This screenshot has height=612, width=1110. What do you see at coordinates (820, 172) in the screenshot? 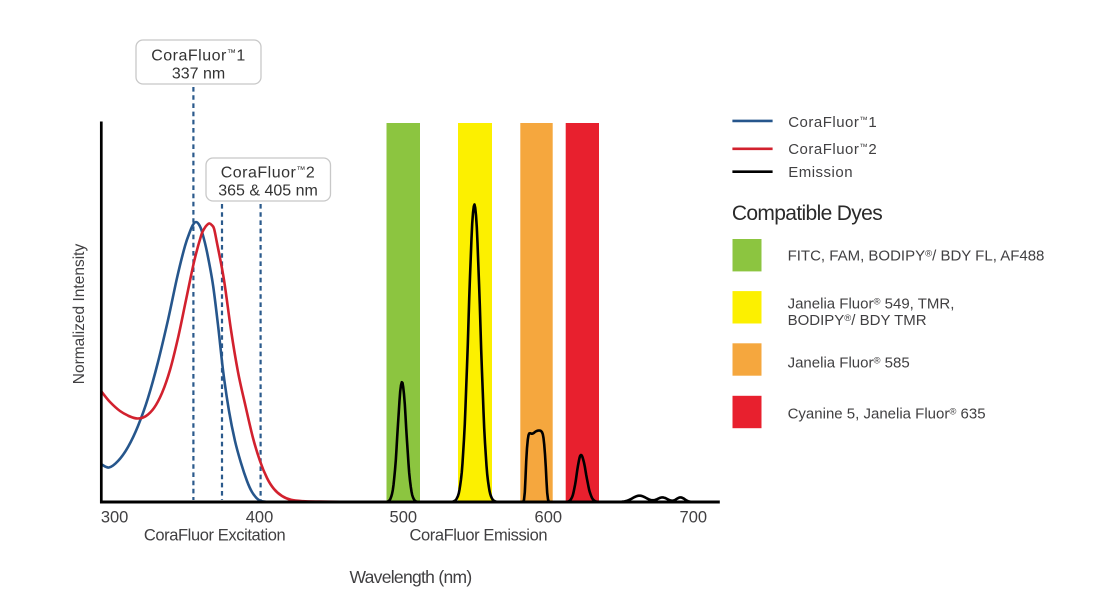
I see `svg-text: Emission` at bounding box center [820, 172].